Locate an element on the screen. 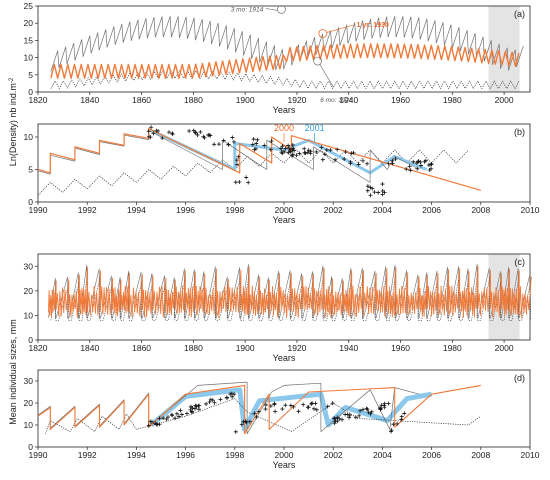 This screenshot has width=550, height=480. x-tick-label: 1992 is located at coordinates (87, 210).